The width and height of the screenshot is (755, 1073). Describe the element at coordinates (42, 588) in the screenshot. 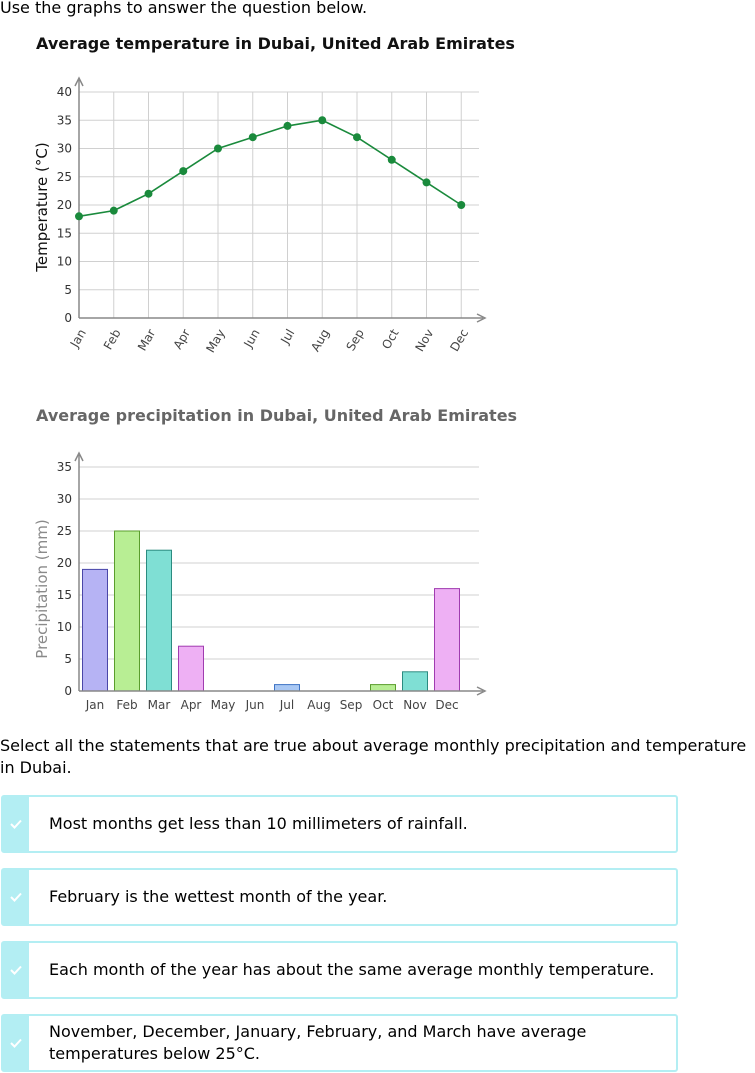

I see `y-axis-title: Precipitation (mm)` at that location.